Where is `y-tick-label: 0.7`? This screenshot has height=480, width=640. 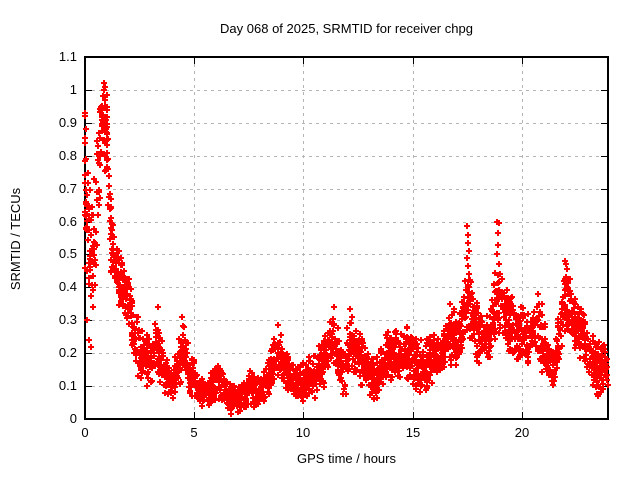
y-tick-label: 0.7 is located at coordinates (68, 188).